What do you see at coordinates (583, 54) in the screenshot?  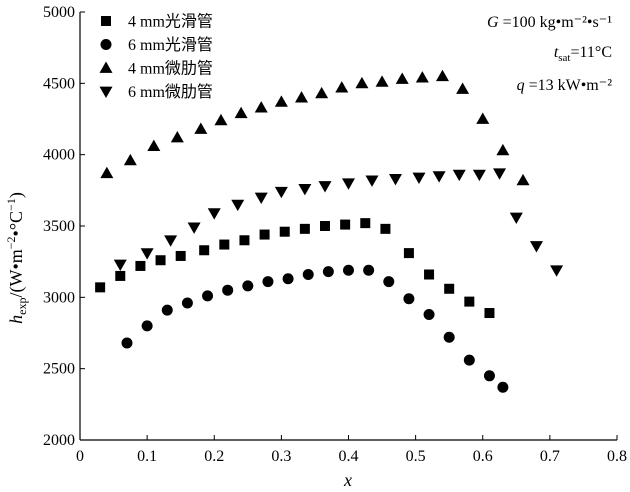 I see `saturation-temp-annotation: tsat=11°C` at bounding box center [583, 54].